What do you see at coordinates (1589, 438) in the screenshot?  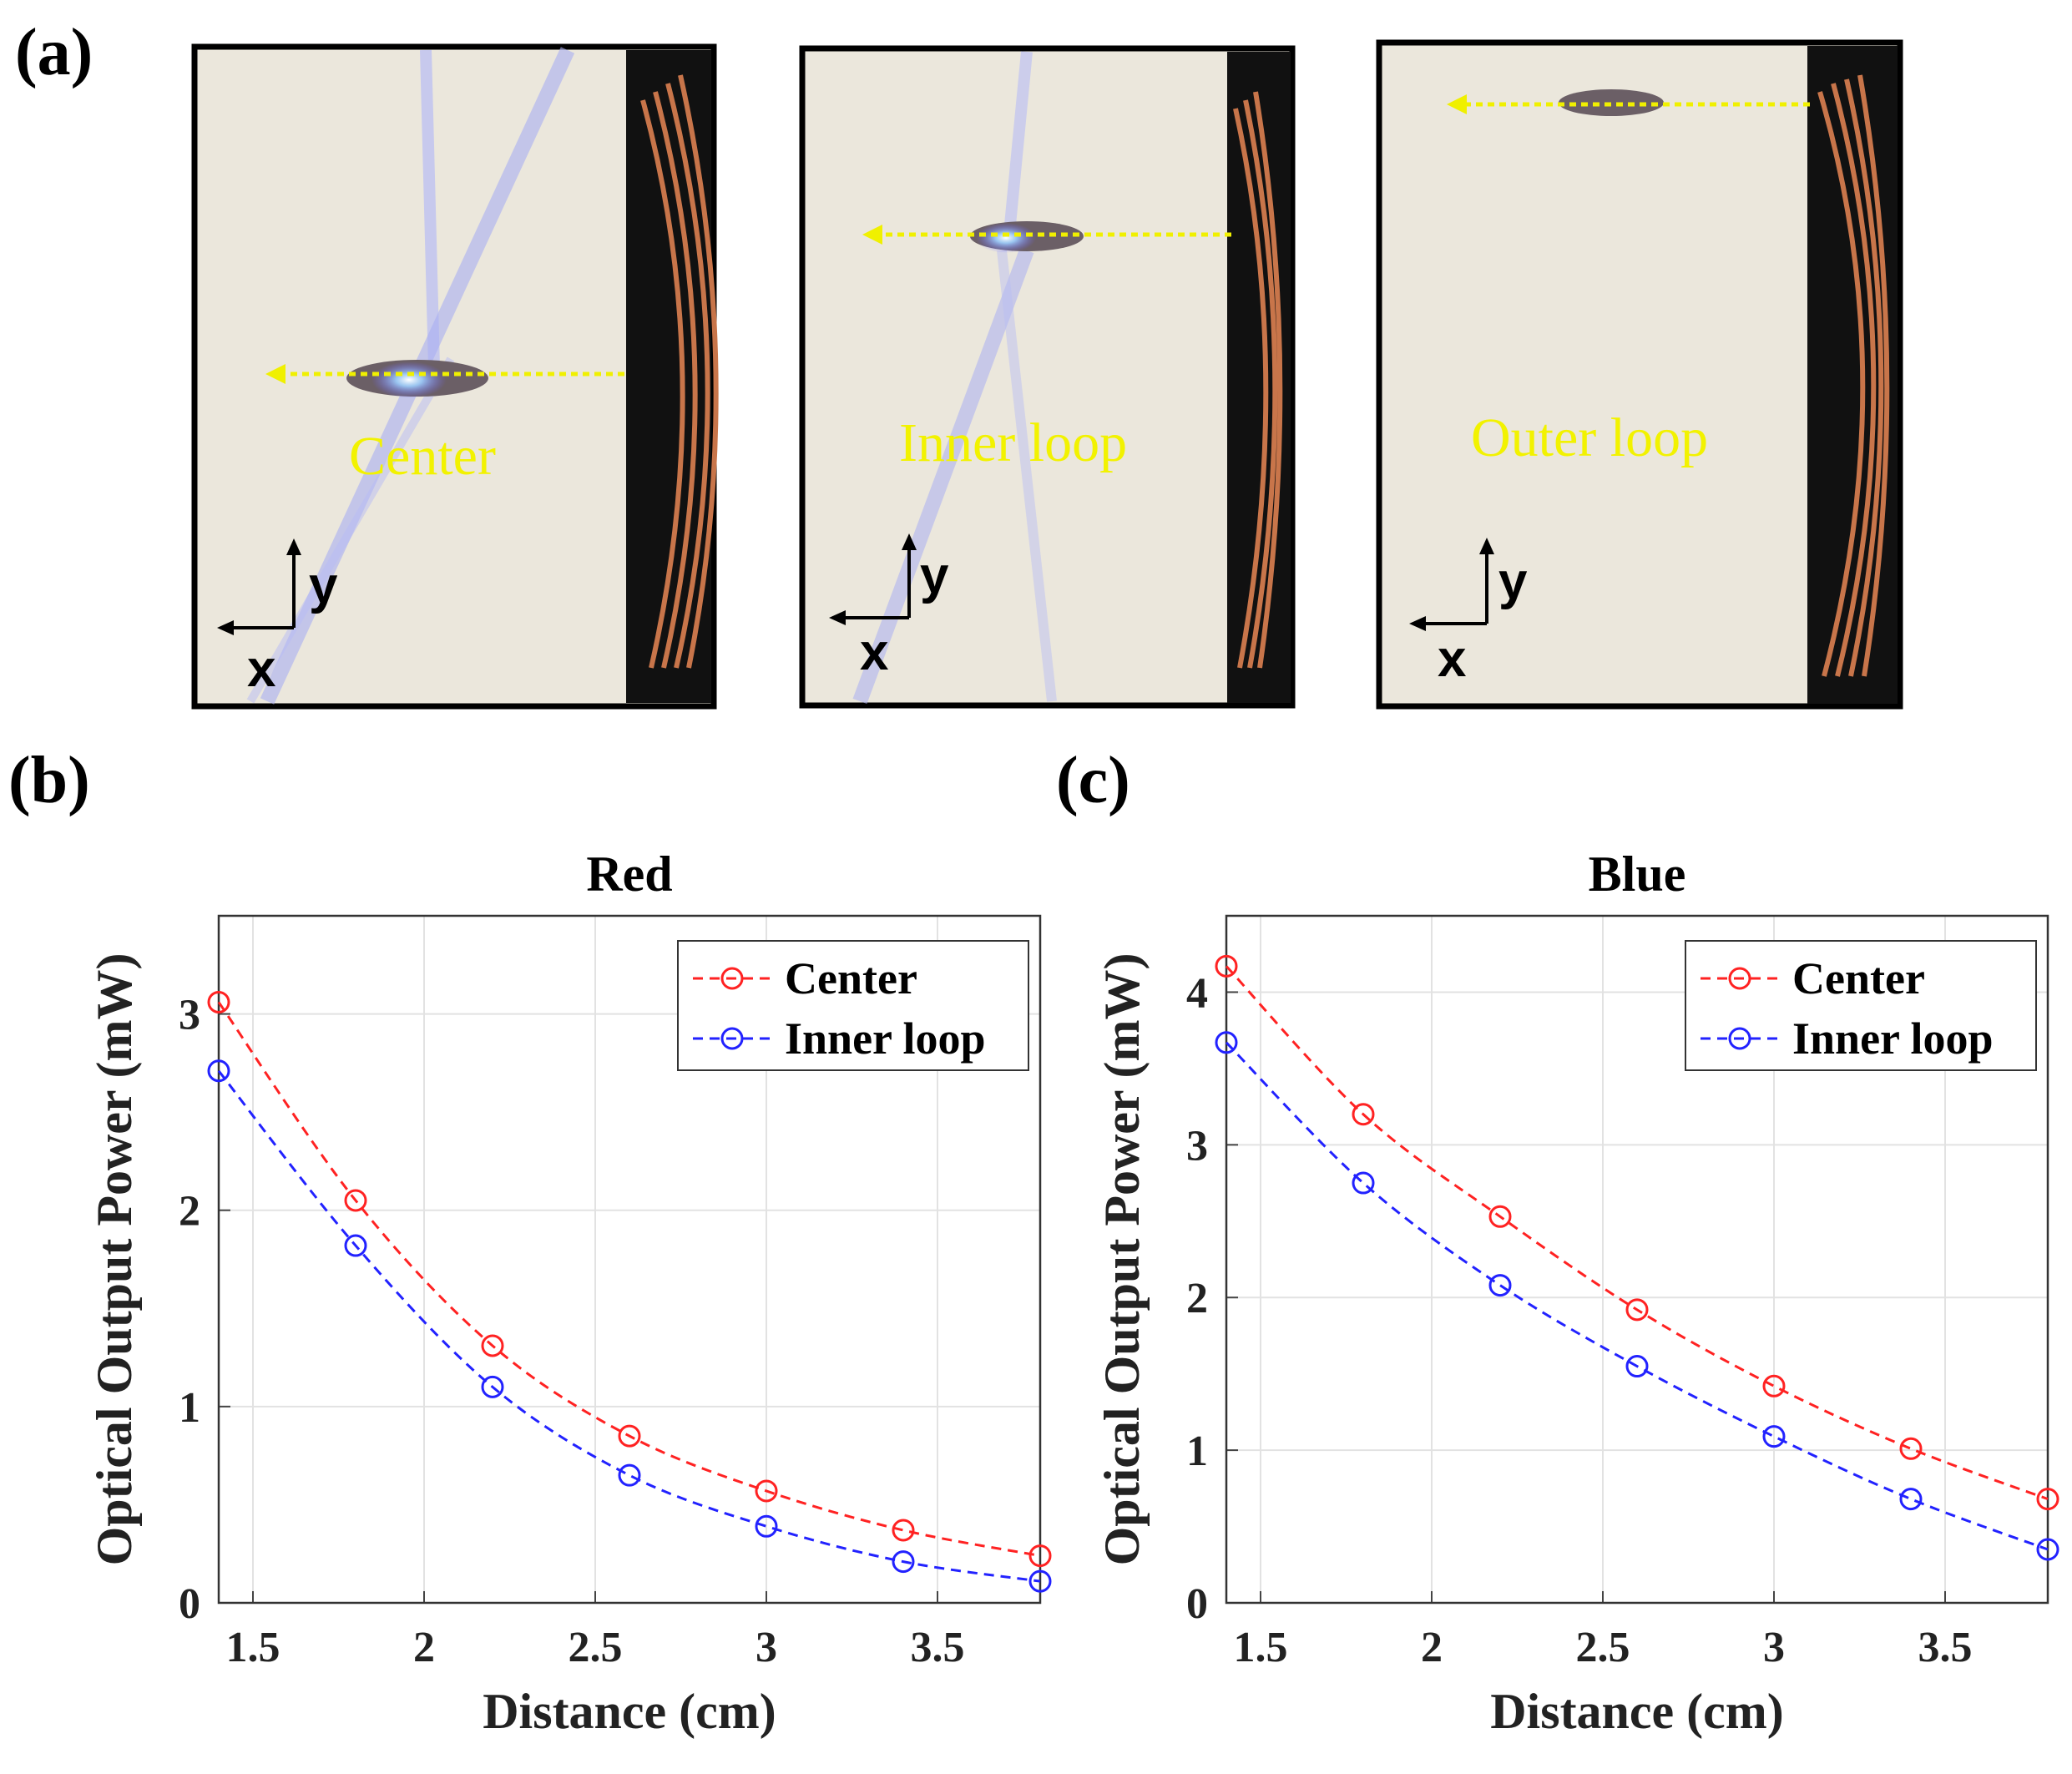 I see `photo-label: Outer loop` at bounding box center [1589, 438].